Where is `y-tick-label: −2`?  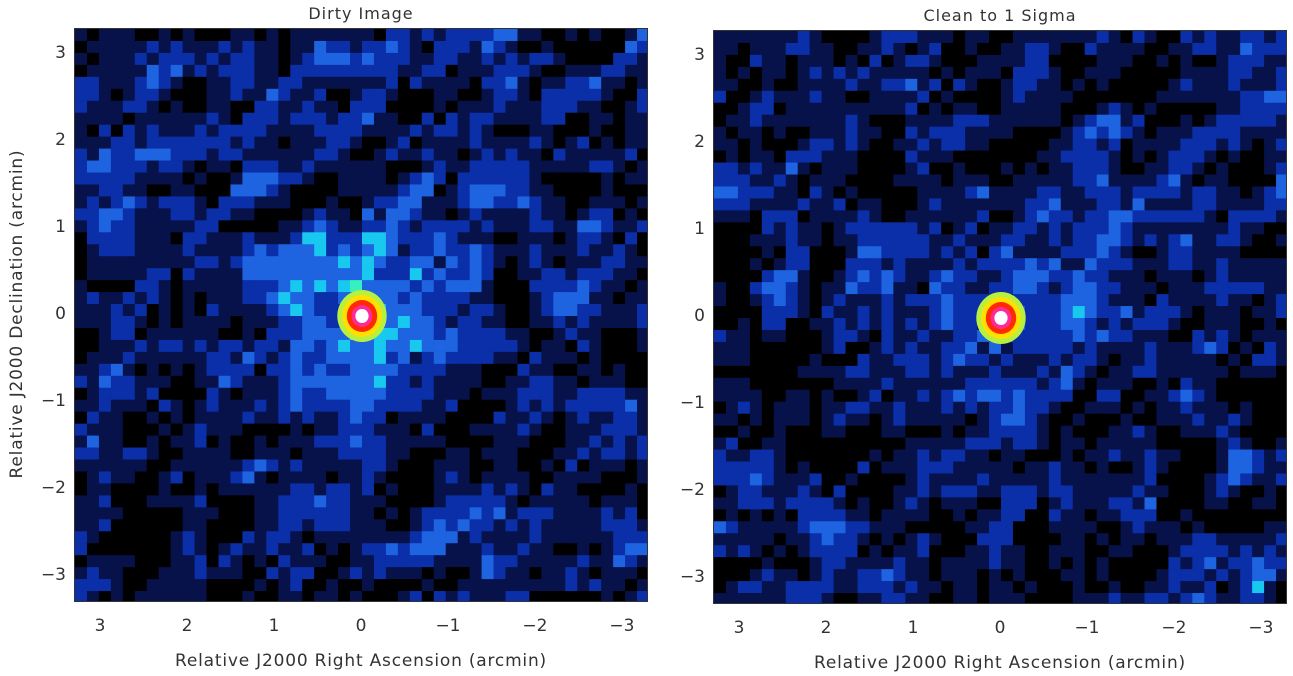 y-tick-label: −2 is located at coordinates (692, 489).